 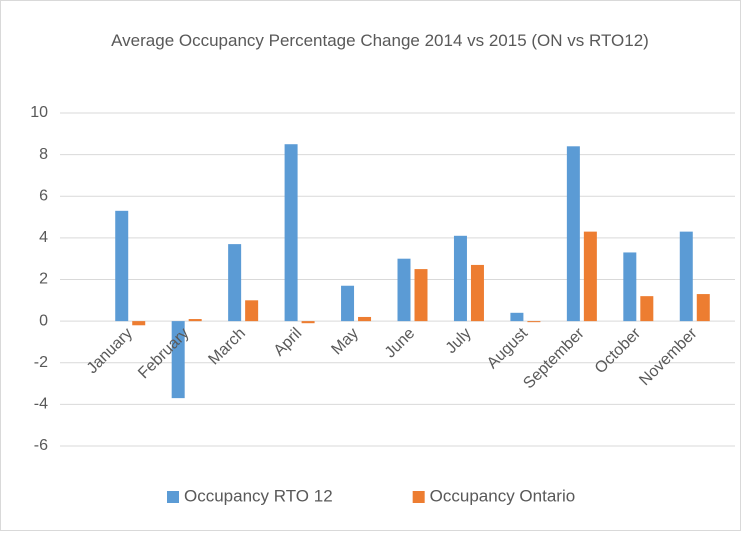 I want to click on y-tick-label: 8, so click(x=43, y=154).